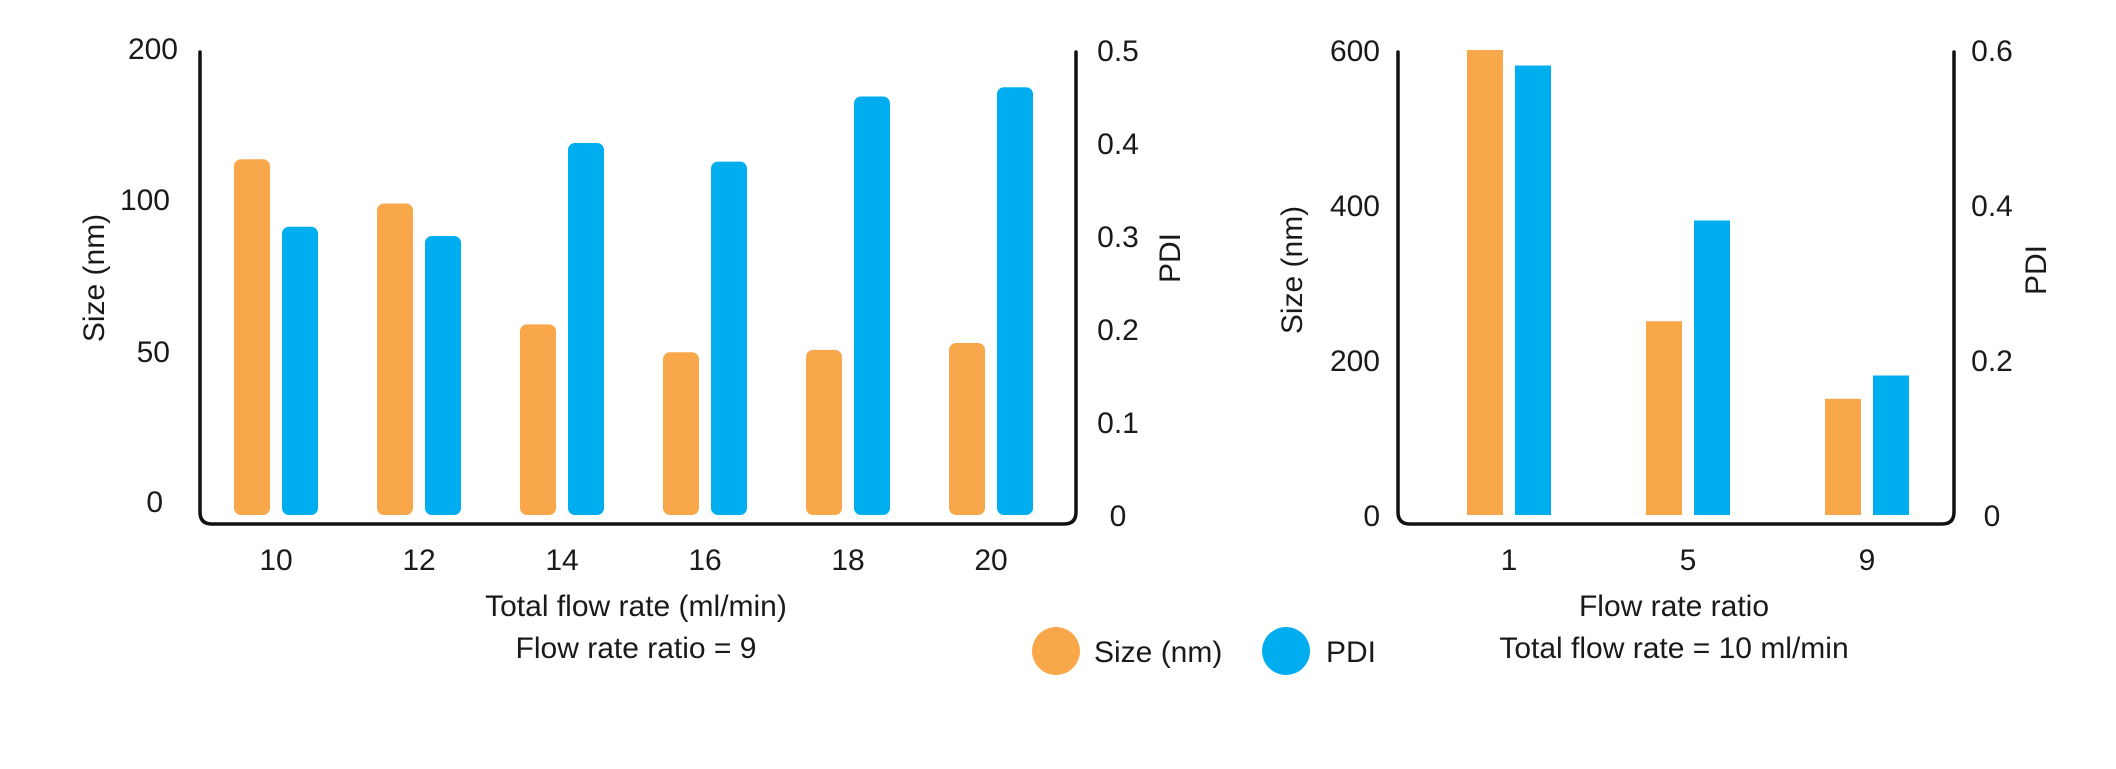 This screenshot has height=769, width=2116. Describe the element at coordinates (1118, 284) in the screenshot. I see `chart1-right-ticks: 0 0.1 0.2 0.3 0.4 0.5` at that location.